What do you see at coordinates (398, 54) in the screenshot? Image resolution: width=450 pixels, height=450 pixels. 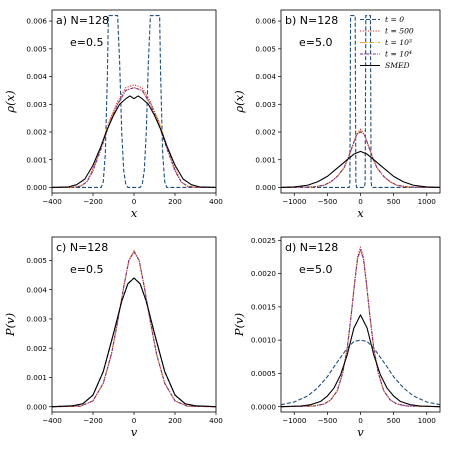 I see `legend-label-t1e4: t = 10⁴` at bounding box center [398, 54].